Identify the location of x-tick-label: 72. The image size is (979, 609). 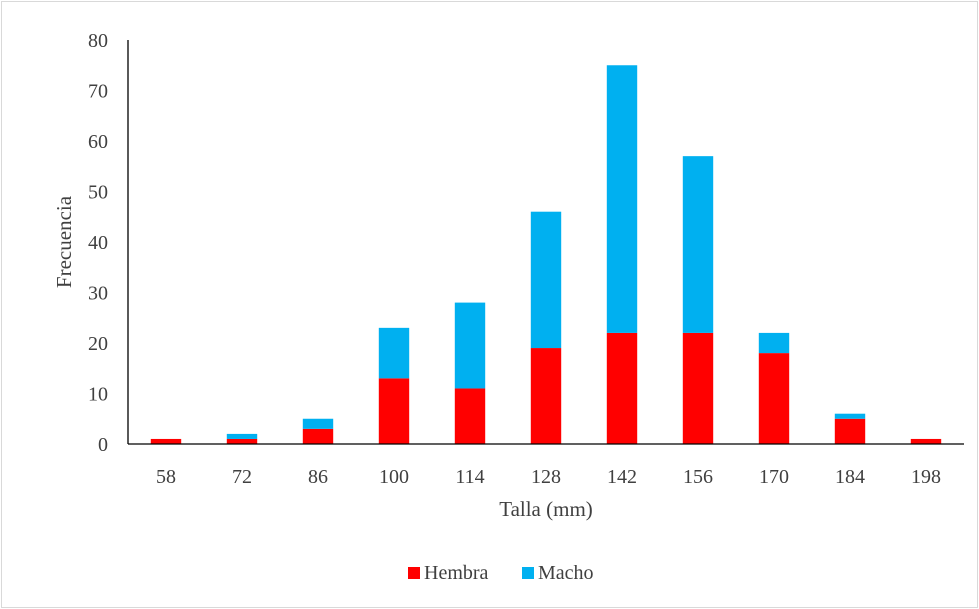
(242, 477).